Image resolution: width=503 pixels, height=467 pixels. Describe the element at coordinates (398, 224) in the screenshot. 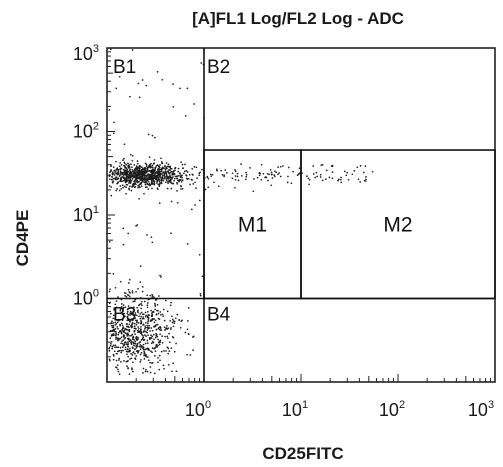

I see `gate-m2` at that location.